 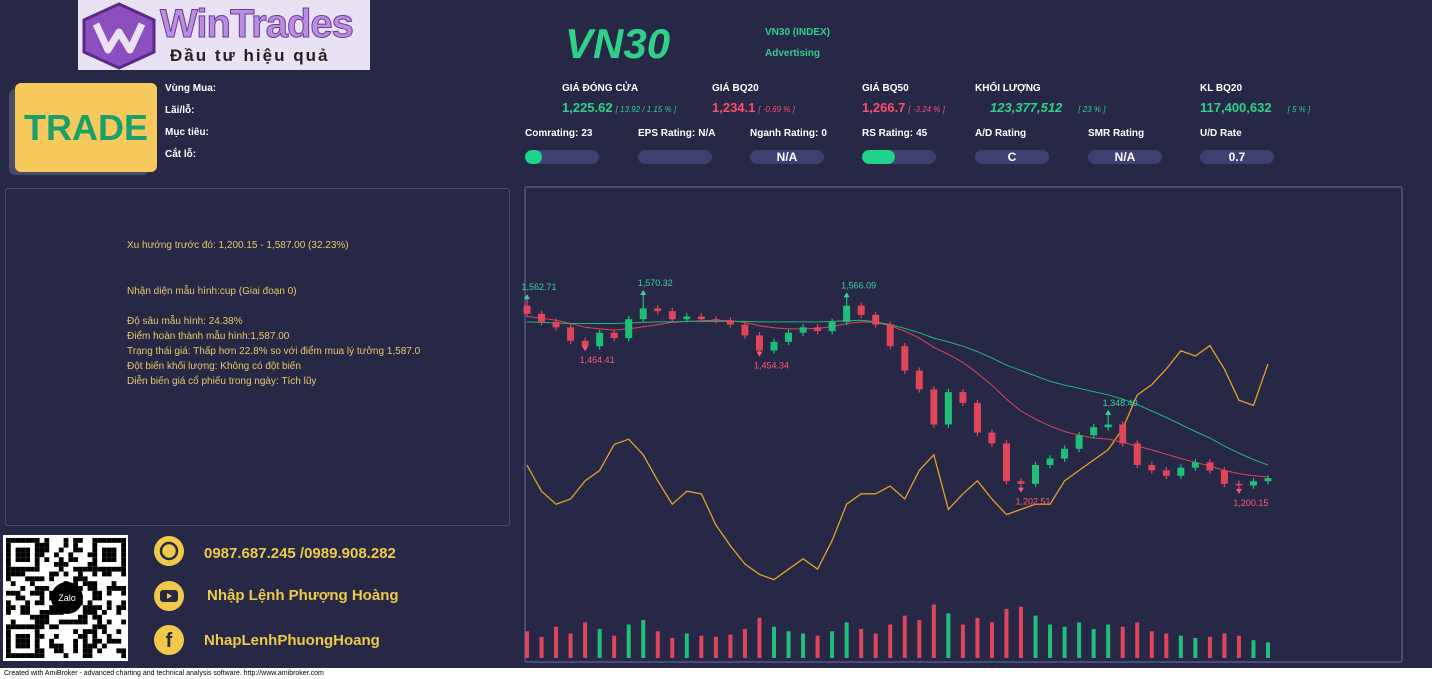 What do you see at coordinates (926, 109) in the screenshot?
I see `stat-note: [ -3.24 % ]` at bounding box center [926, 109].